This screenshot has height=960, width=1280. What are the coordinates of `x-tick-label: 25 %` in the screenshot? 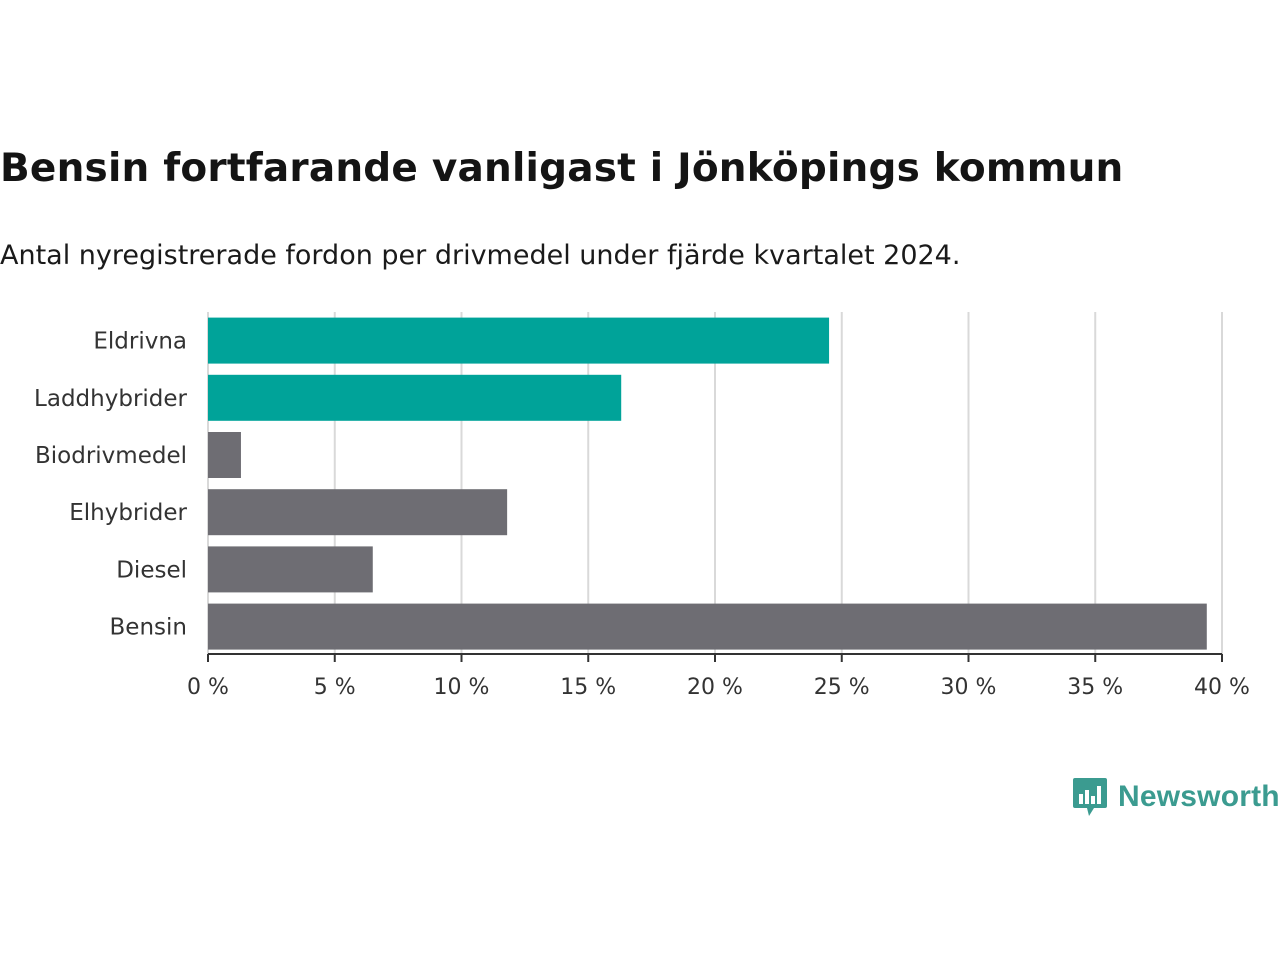 It's located at (842, 687).